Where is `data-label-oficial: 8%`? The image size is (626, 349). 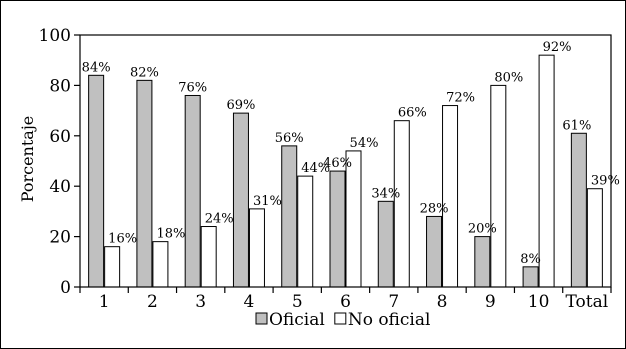
data-label-oficial: 8% is located at coordinates (530, 259).